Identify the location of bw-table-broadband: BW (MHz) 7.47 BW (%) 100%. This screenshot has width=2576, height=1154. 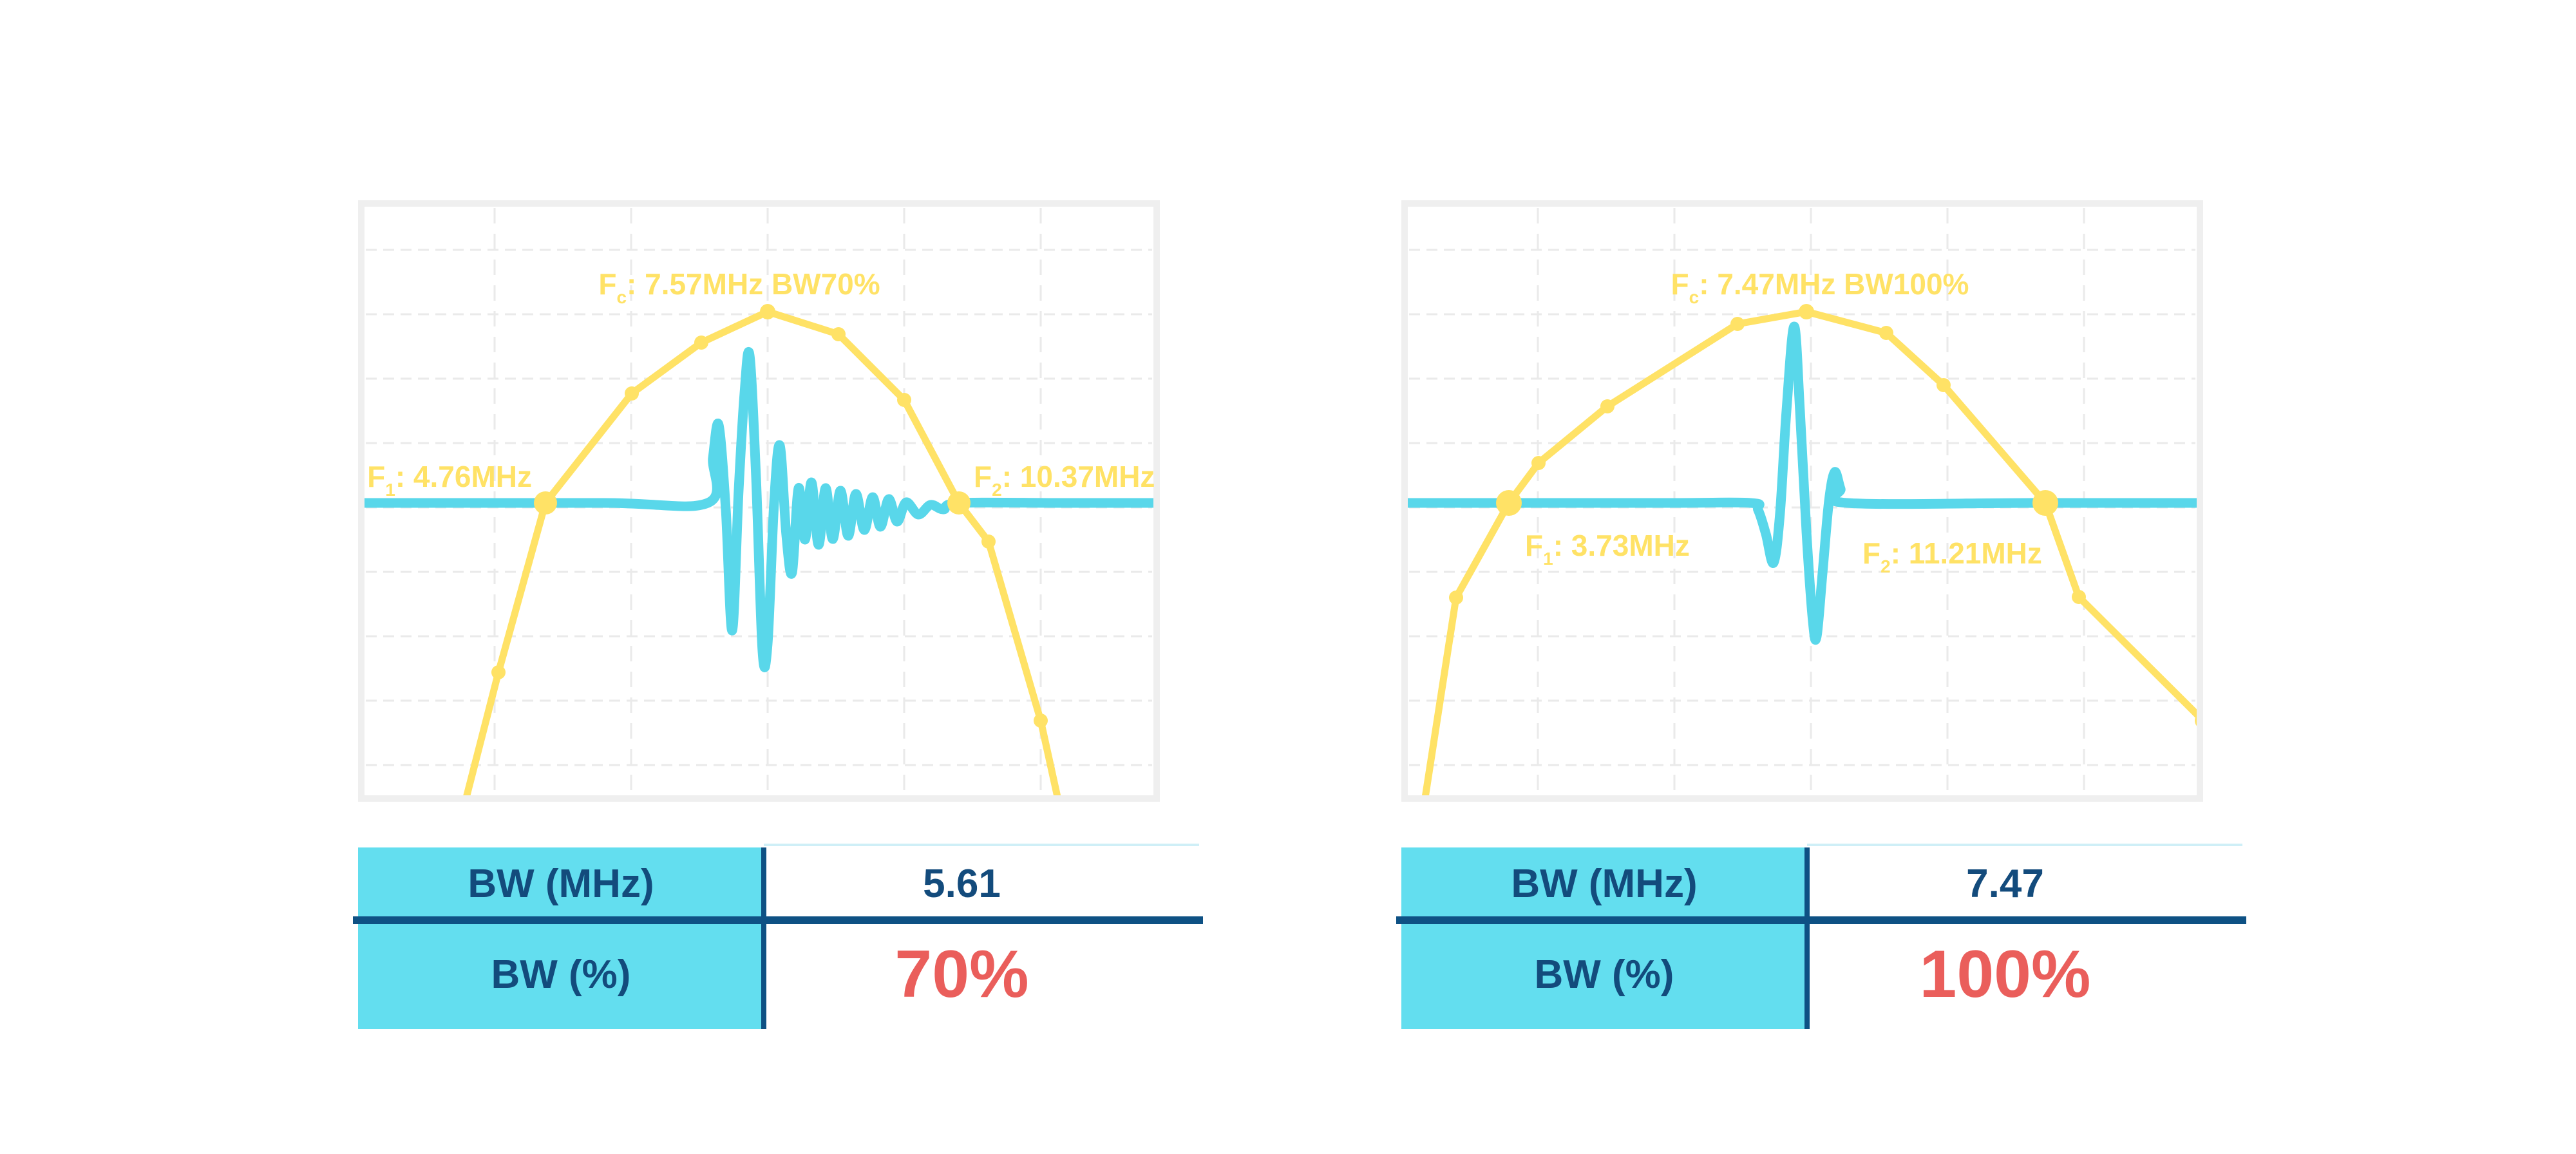
(1821, 936).